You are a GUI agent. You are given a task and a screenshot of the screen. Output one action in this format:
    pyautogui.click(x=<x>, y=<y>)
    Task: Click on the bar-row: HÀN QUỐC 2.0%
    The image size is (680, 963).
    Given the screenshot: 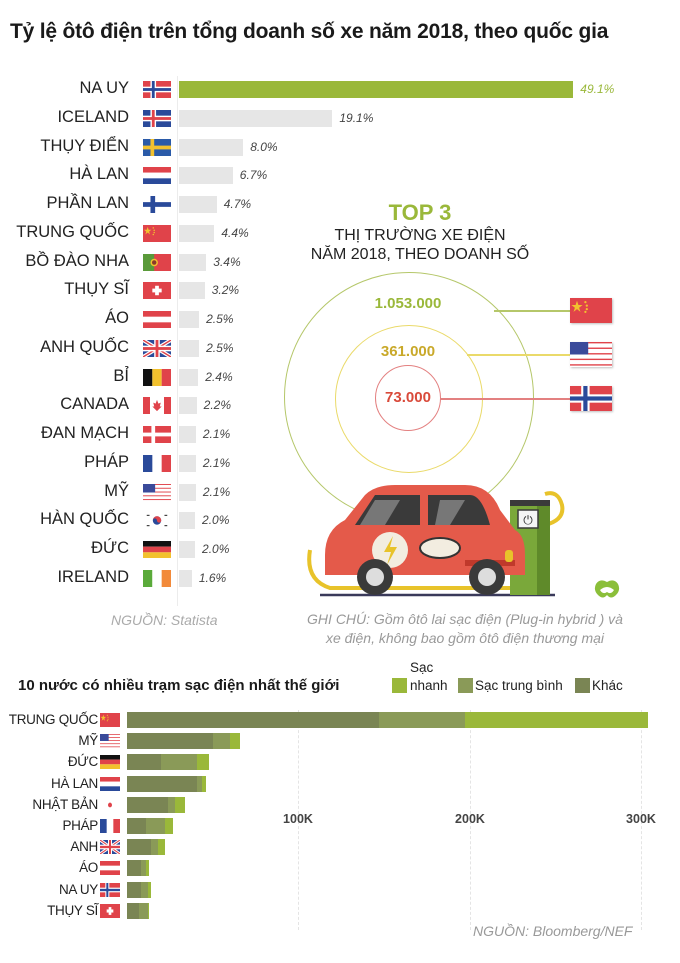 What is the action you would take?
    pyautogui.click(x=340, y=520)
    